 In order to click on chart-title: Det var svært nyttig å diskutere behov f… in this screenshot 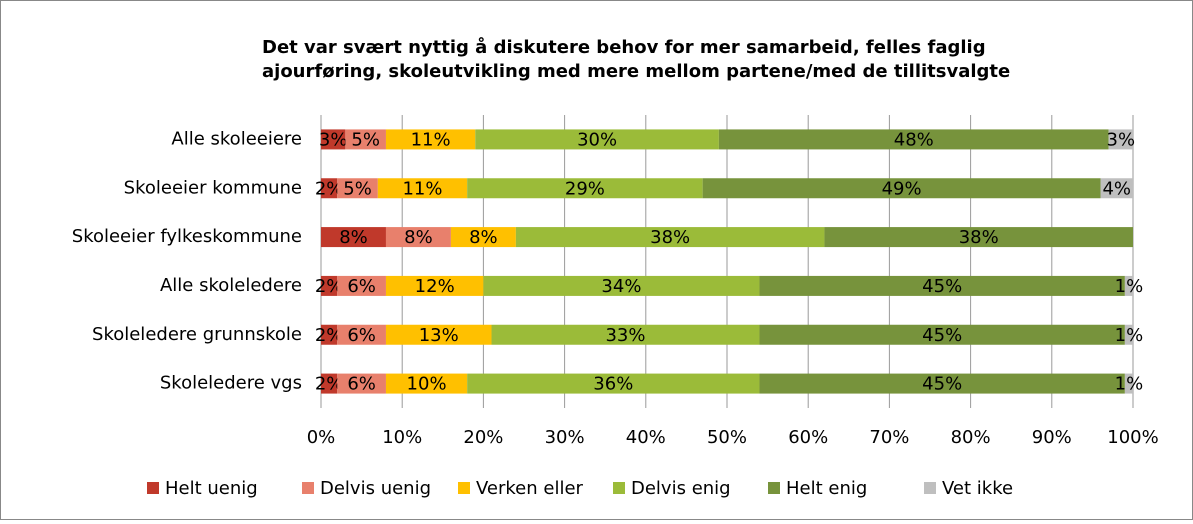, I will do `click(624, 47)`.